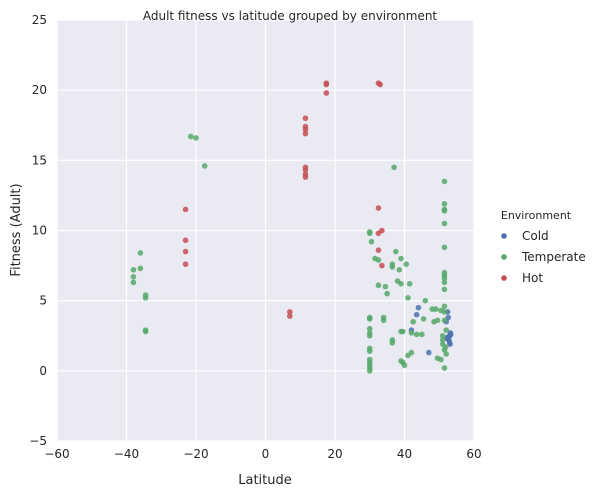  Describe the element at coordinates (195, 454) in the screenshot. I see `x-tick-label: −20` at that location.